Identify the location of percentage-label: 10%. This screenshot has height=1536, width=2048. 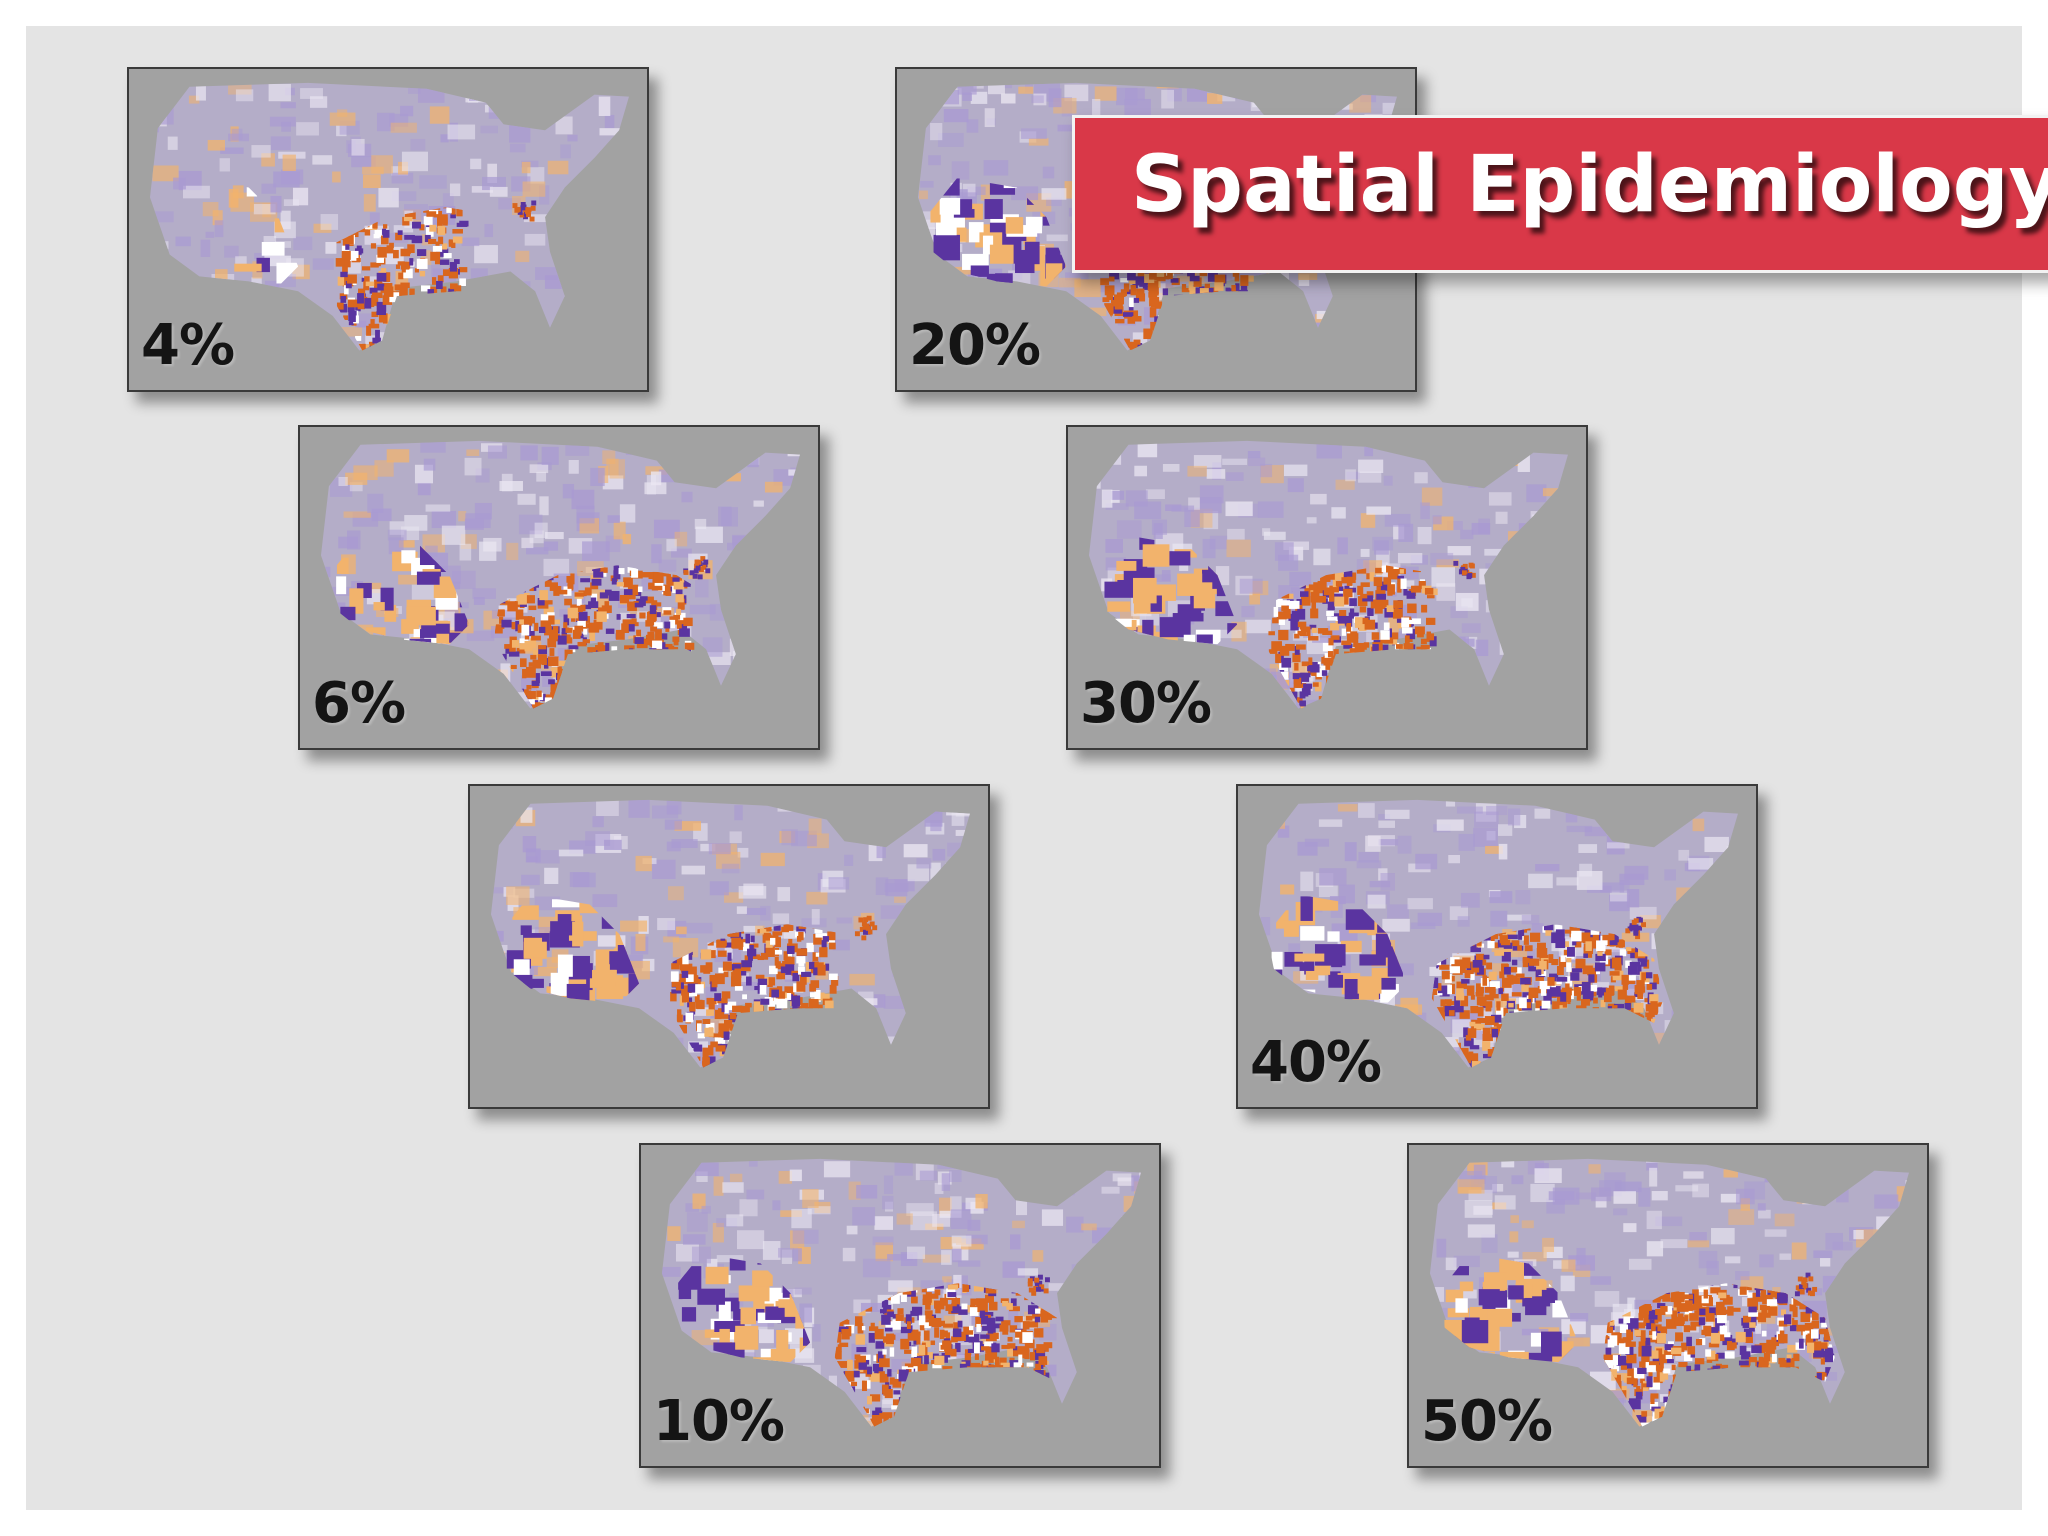
(719, 1421).